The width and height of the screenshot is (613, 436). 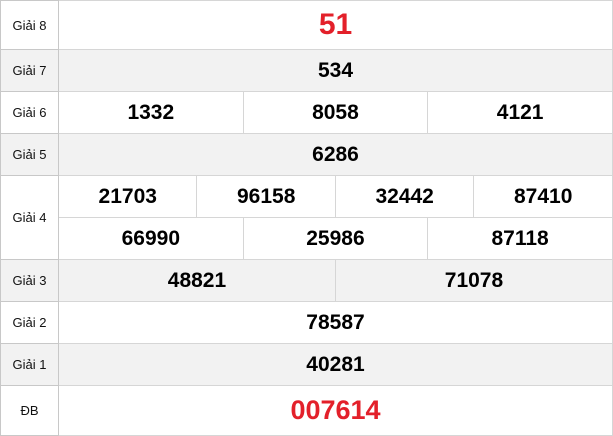 What do you see at coordinates (29, 322) in the screenshot?
I see `prize-label: Giải 2` at bounding box center [29, 322].